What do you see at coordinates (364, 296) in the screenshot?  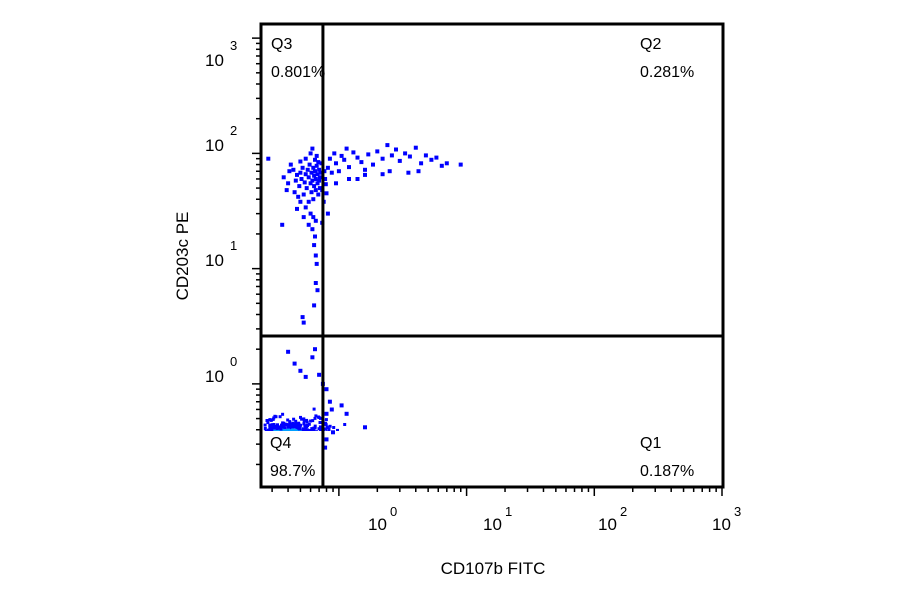 I see `event-points` at bounding box center [364, 296].